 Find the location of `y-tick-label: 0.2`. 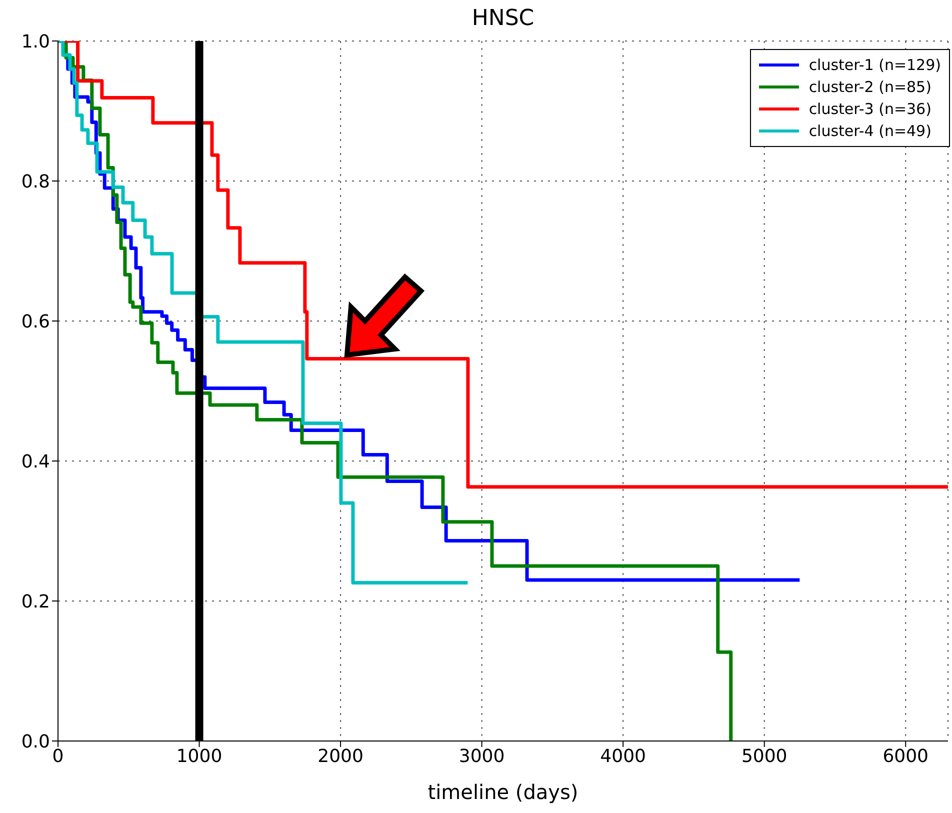

y-tick-label: 0.2 is located at coordinates (35, 601).